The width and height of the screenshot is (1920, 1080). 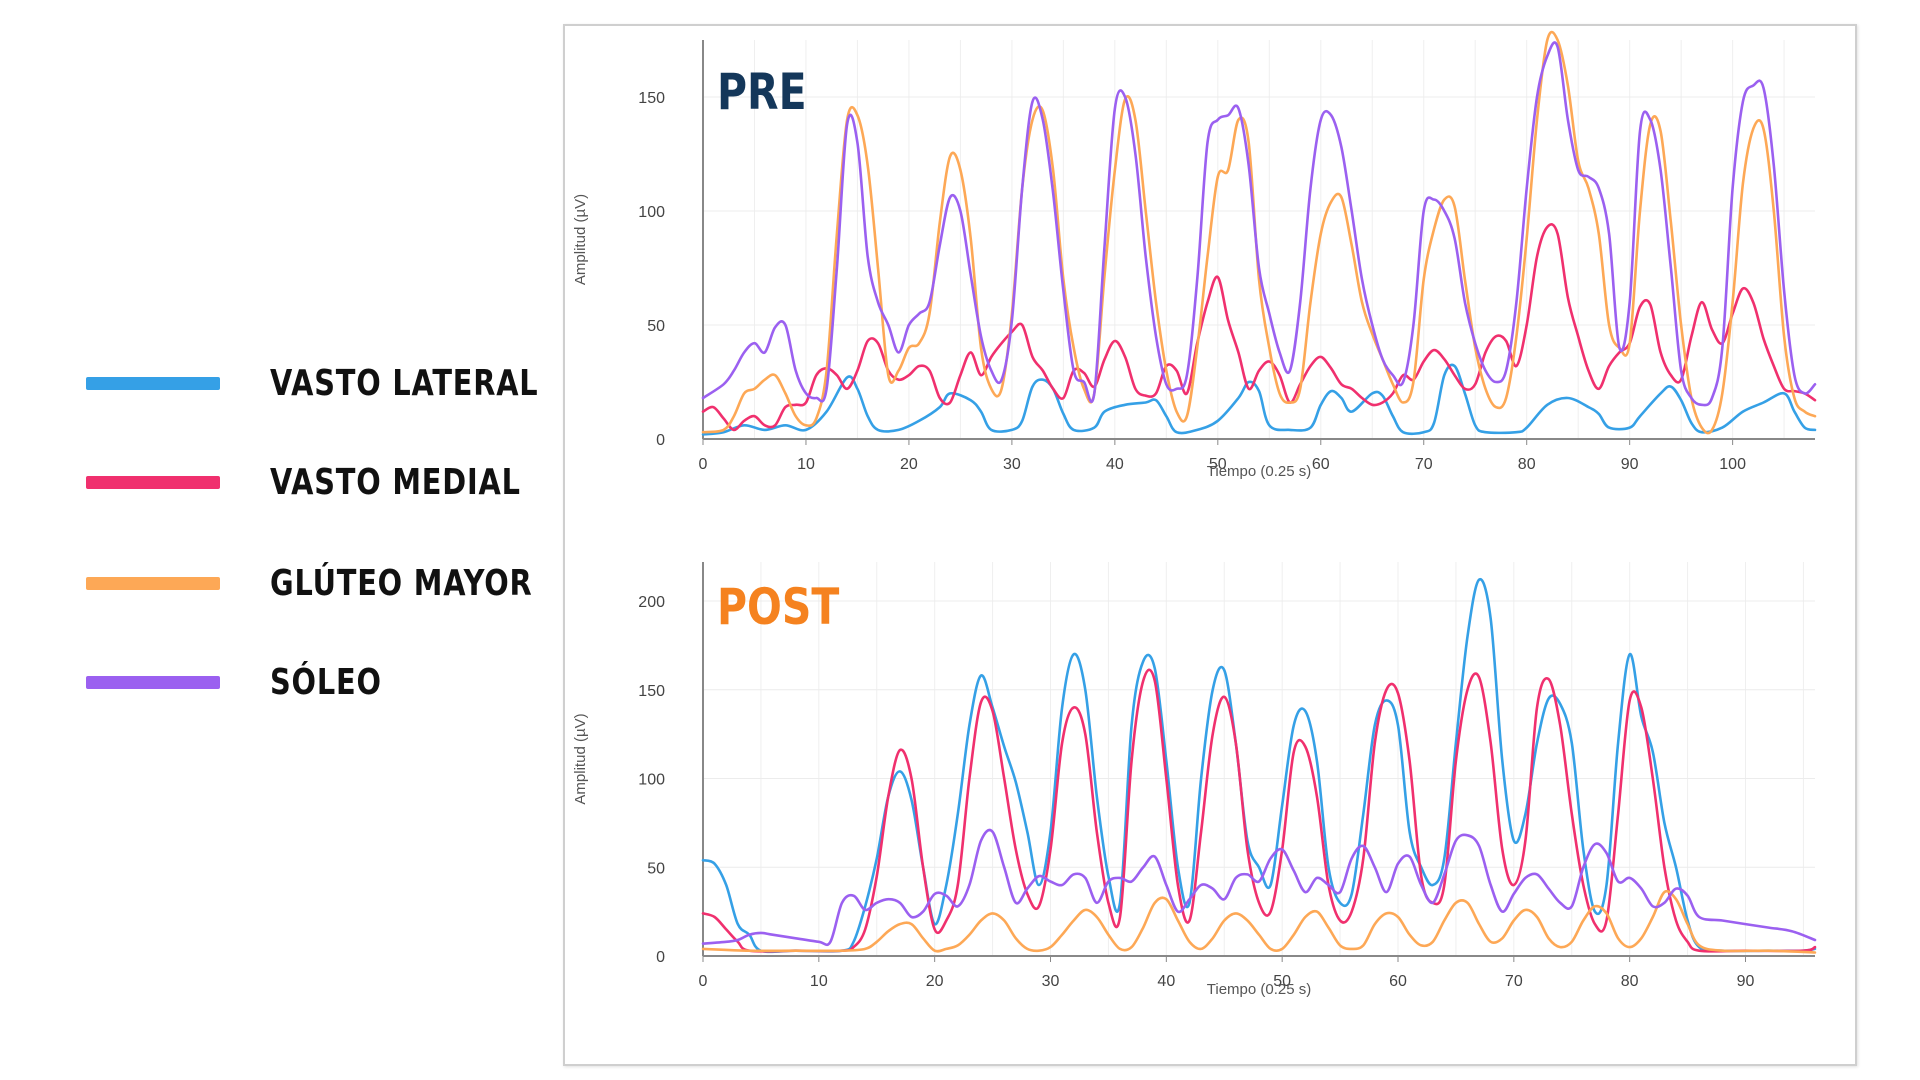 I want to click on legend-item-soleo: SÓLEO, so click(x=248, y=682).